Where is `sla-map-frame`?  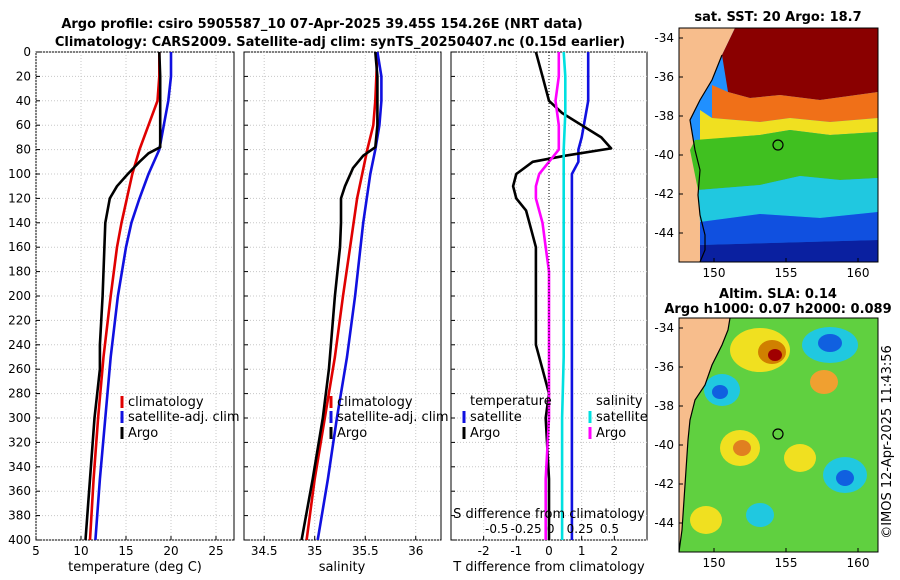 sla-map-frame is located at coordinates (778, 435).